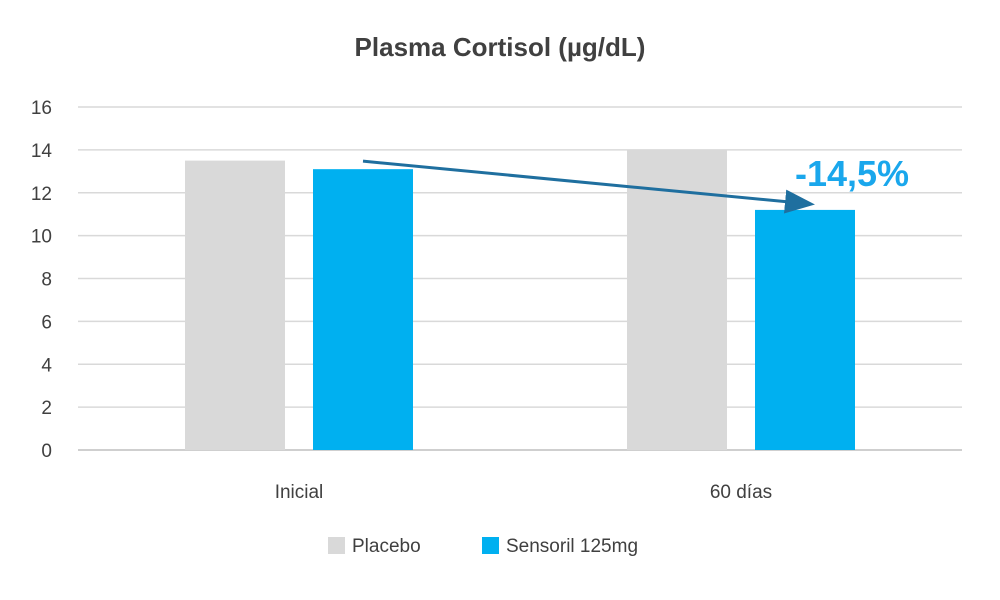  I want to click on legend-label: Sensoril 125mg, so click(572, 546).